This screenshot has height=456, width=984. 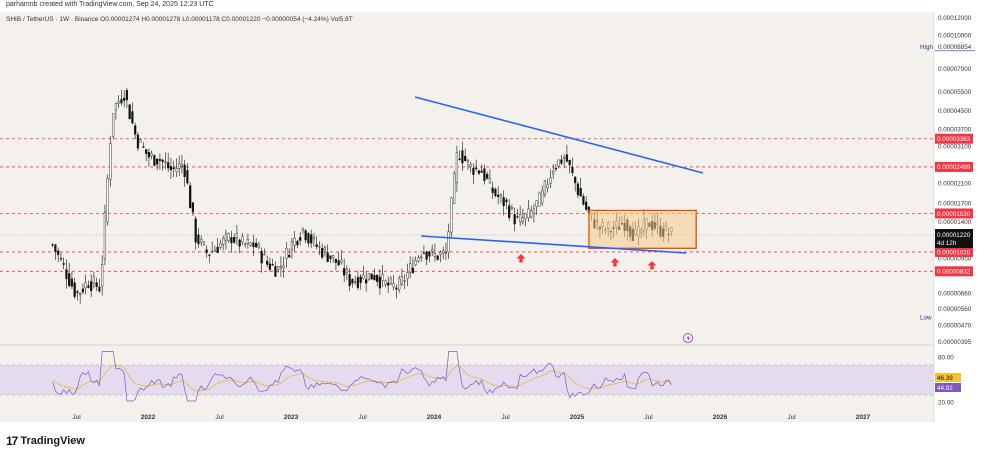 I want to click on level-tag, so click(x=954, y=271).